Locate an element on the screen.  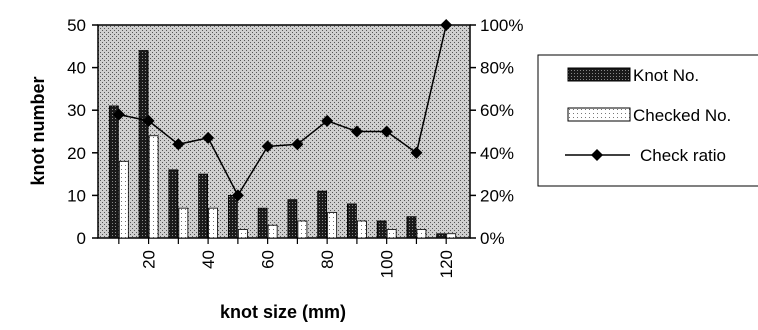
legend-label-check-ratio: Check ratio is located at coordinates (683, 155).